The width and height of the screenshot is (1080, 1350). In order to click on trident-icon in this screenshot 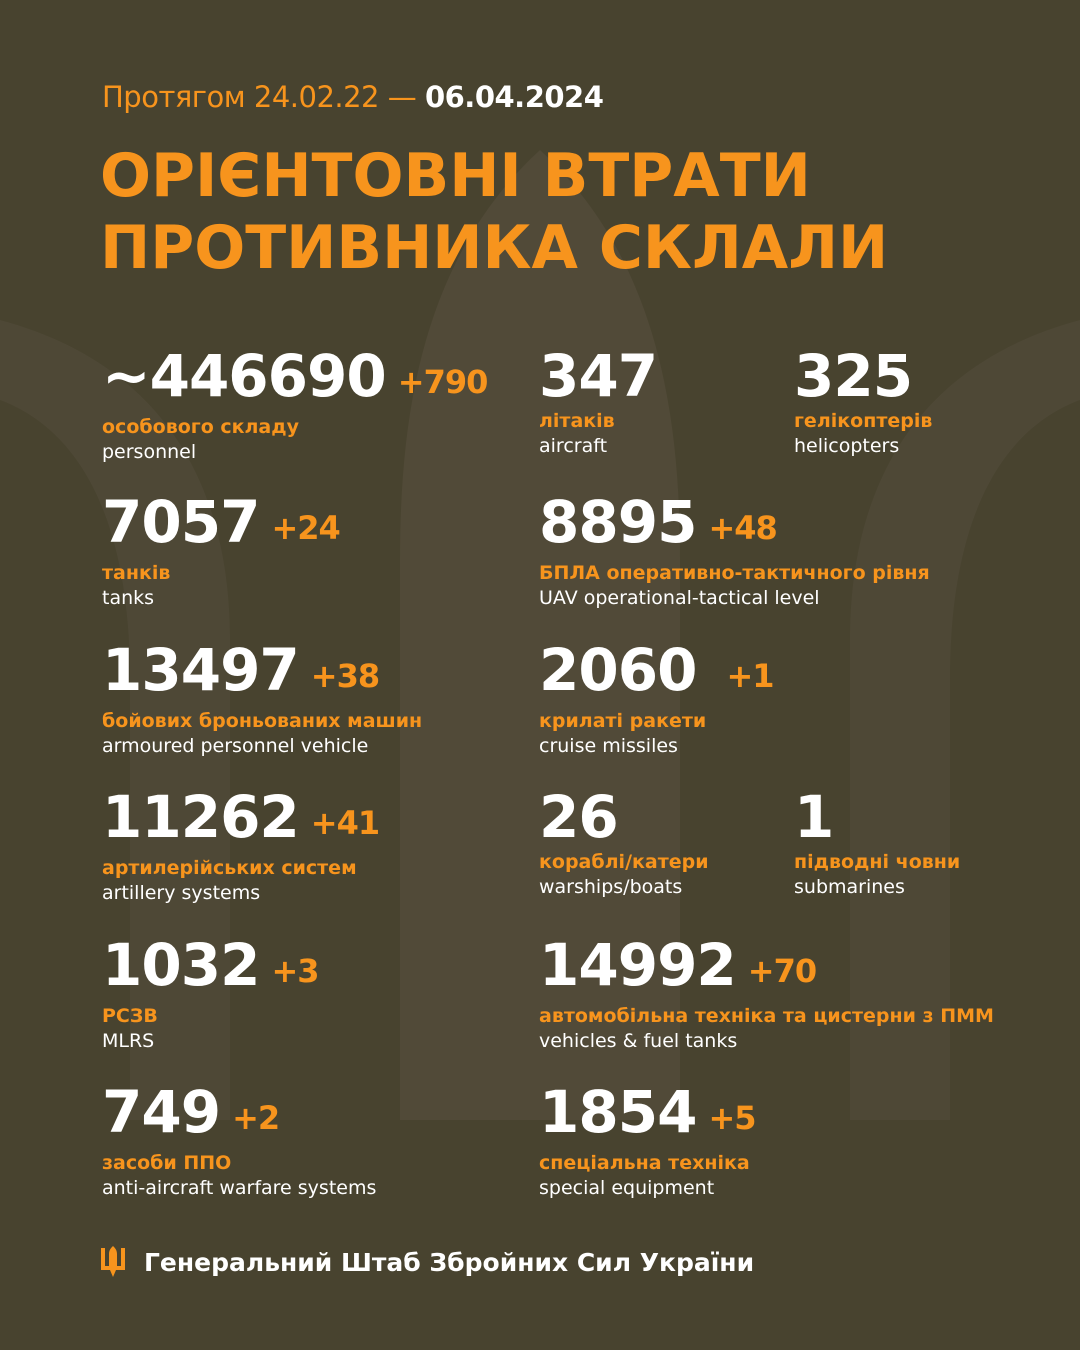, I will do `click(113, 1261)`.